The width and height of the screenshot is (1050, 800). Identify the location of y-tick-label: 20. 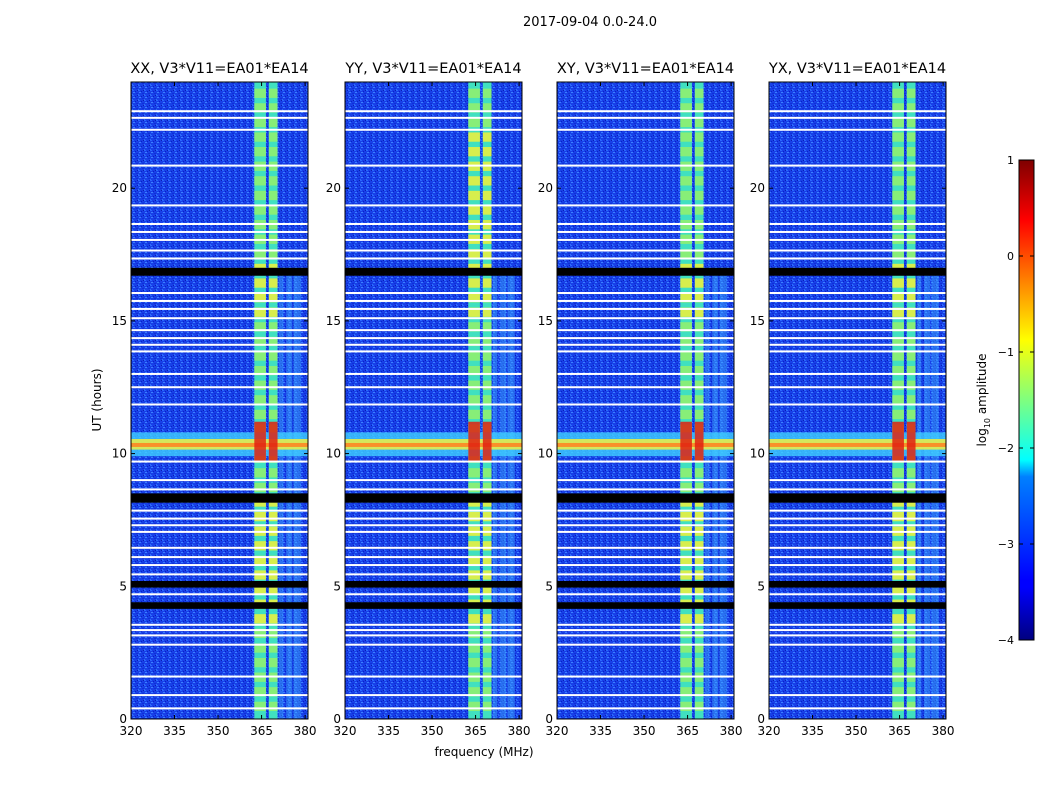
(757, 188).